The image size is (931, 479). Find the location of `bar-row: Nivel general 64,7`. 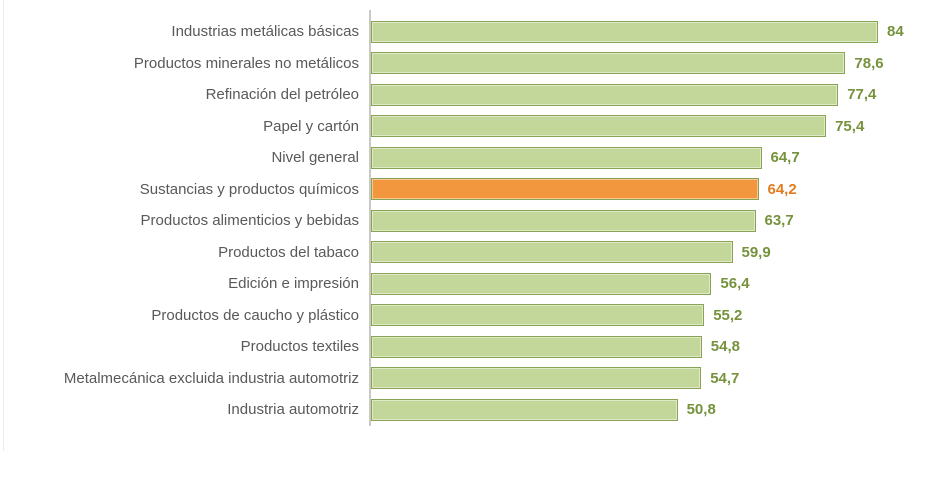

bar-row: Nivel general 64,7 is located at coordinates (465, 158).